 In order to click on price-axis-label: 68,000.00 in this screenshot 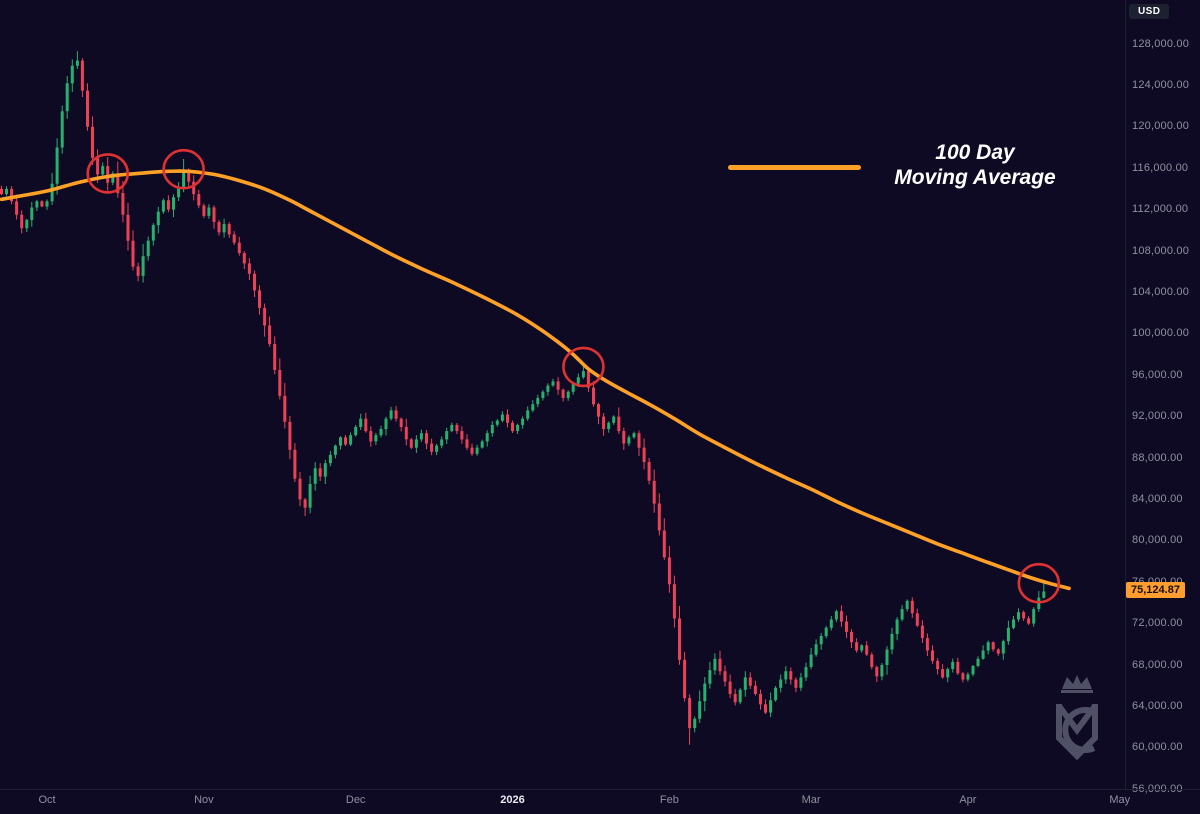, I will do `click(1157, 664)`.